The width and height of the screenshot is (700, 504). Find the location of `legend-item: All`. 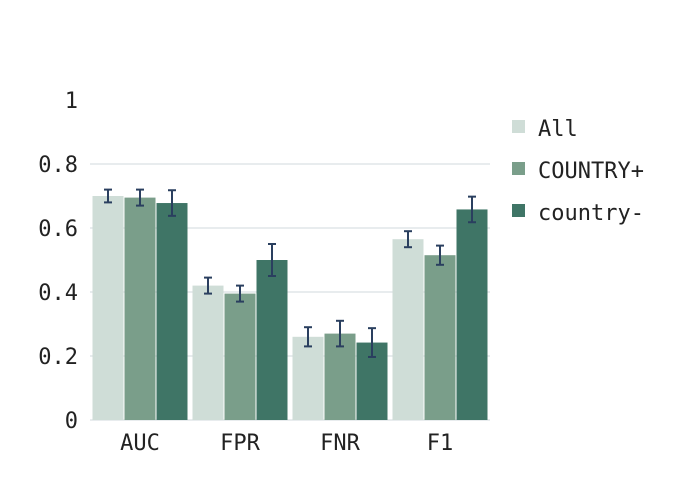

legend-item: All is located at coordinates (545, 129).